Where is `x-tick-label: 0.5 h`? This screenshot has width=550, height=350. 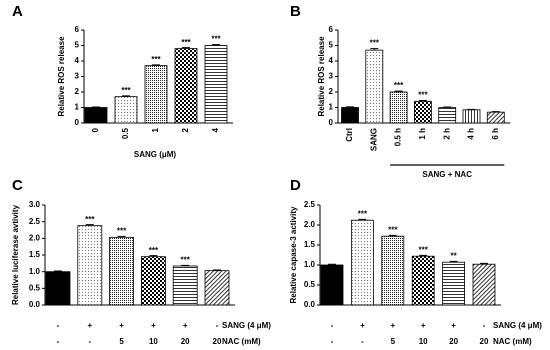
x-tick-label: 0.5 h is located at coordinates (398, 137).